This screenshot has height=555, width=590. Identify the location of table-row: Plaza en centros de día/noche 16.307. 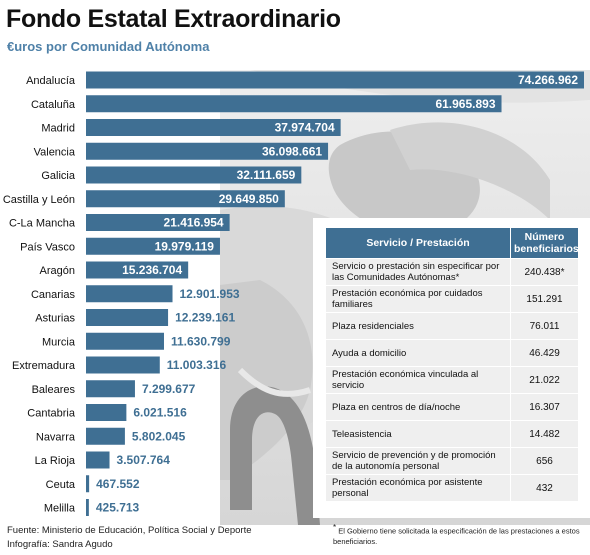
(452, 407).